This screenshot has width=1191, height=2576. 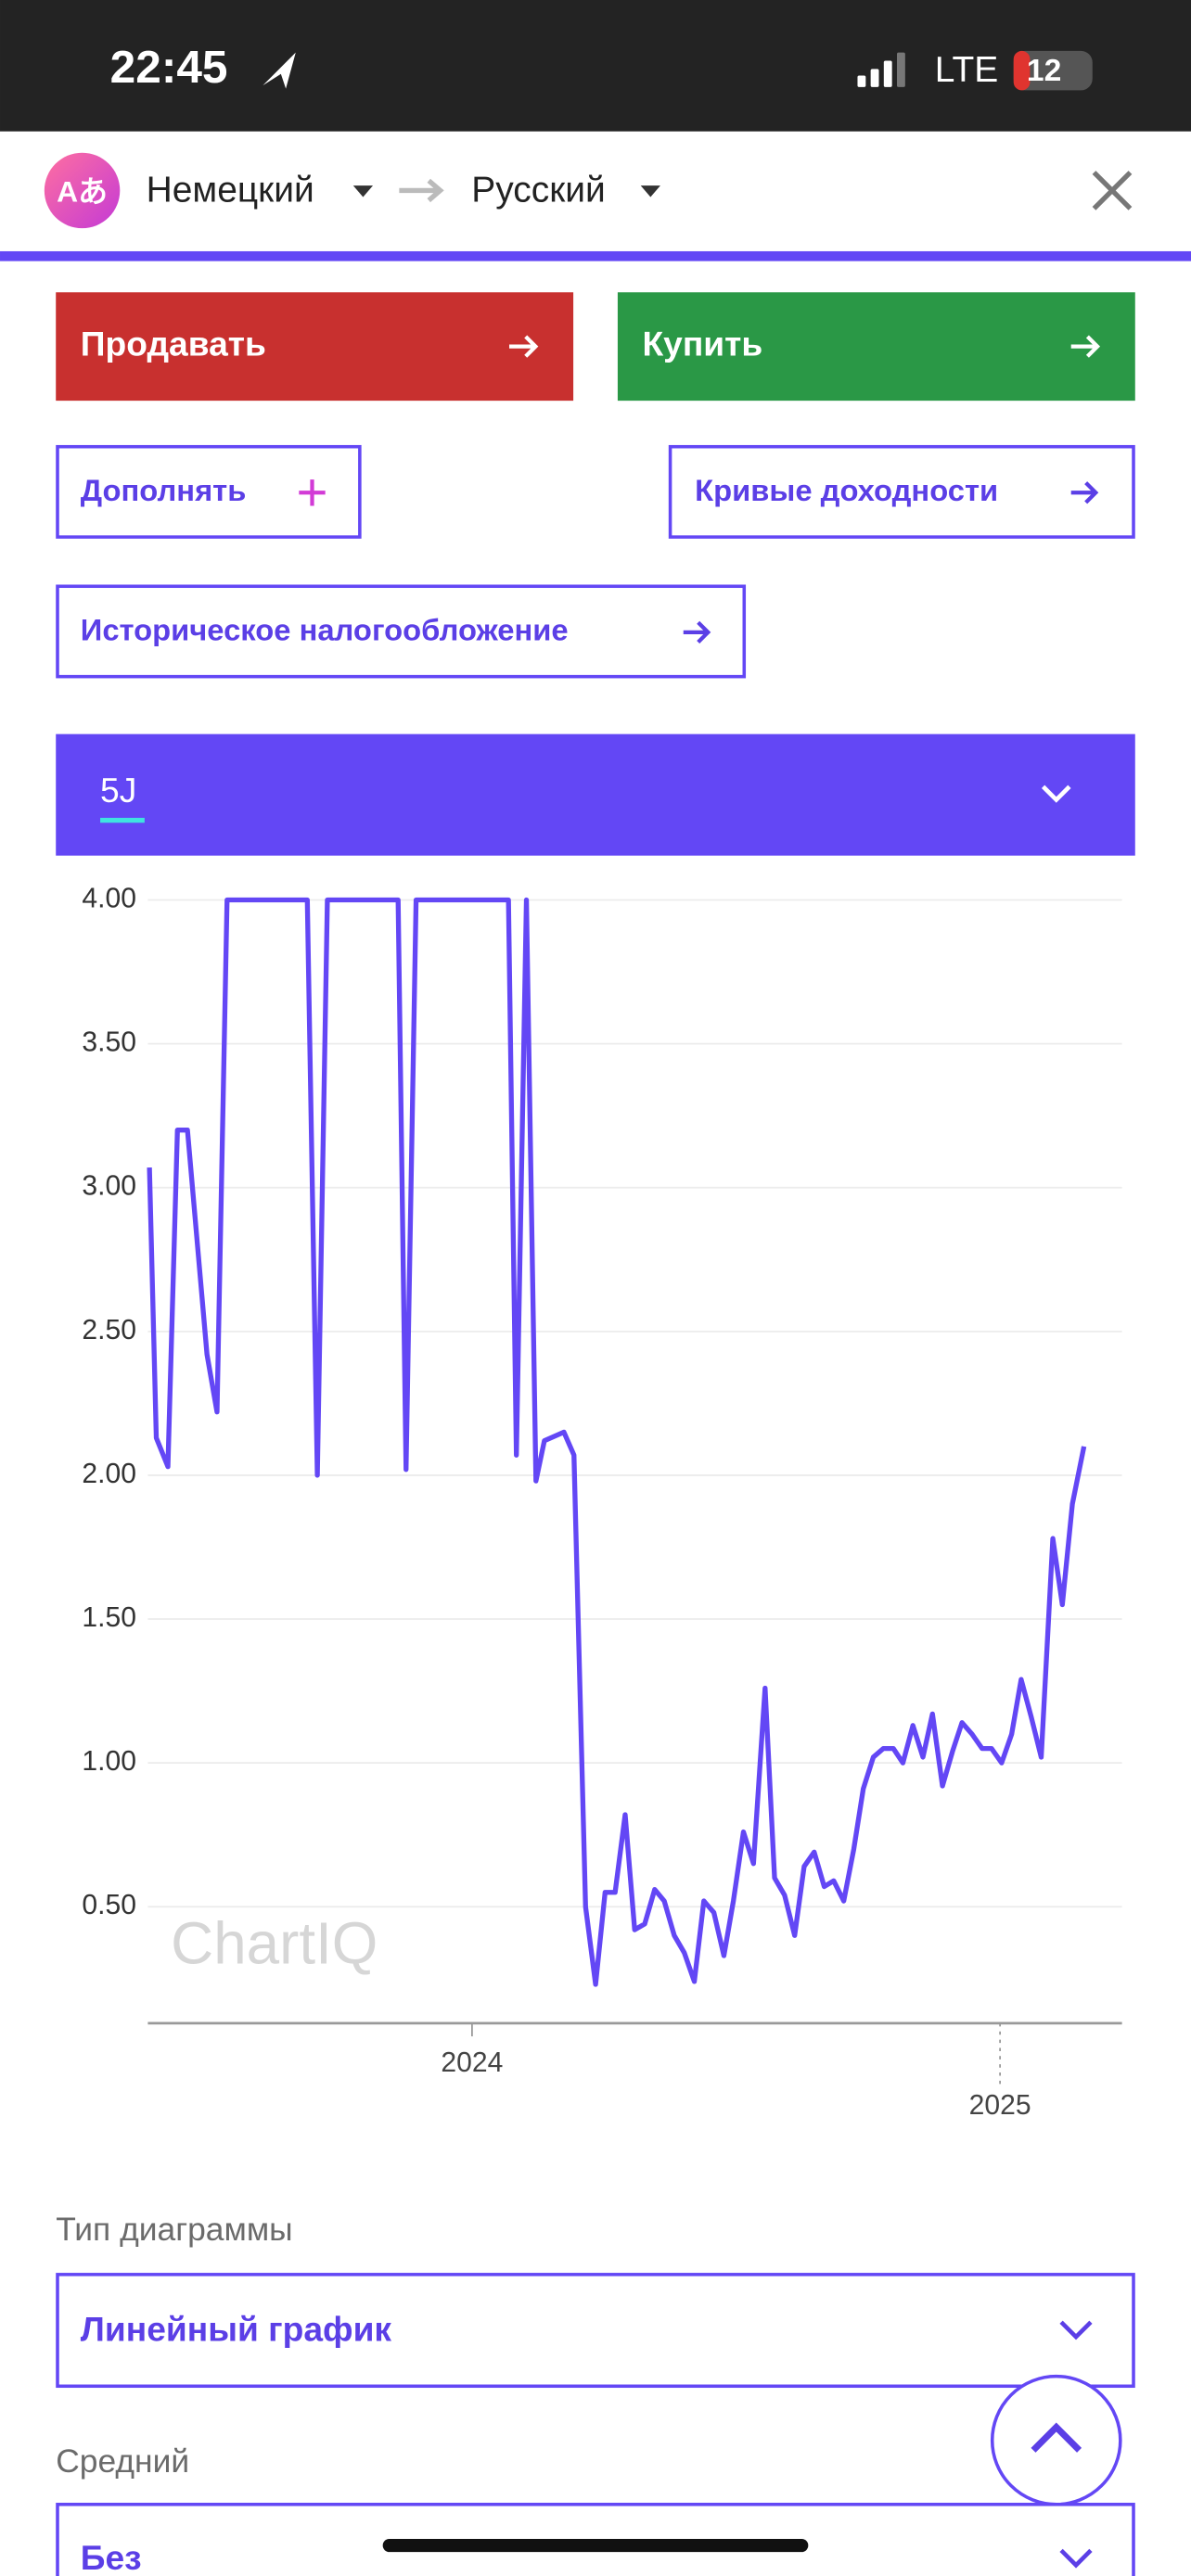 I want to click on status-bar, so click(x=595, y=66).